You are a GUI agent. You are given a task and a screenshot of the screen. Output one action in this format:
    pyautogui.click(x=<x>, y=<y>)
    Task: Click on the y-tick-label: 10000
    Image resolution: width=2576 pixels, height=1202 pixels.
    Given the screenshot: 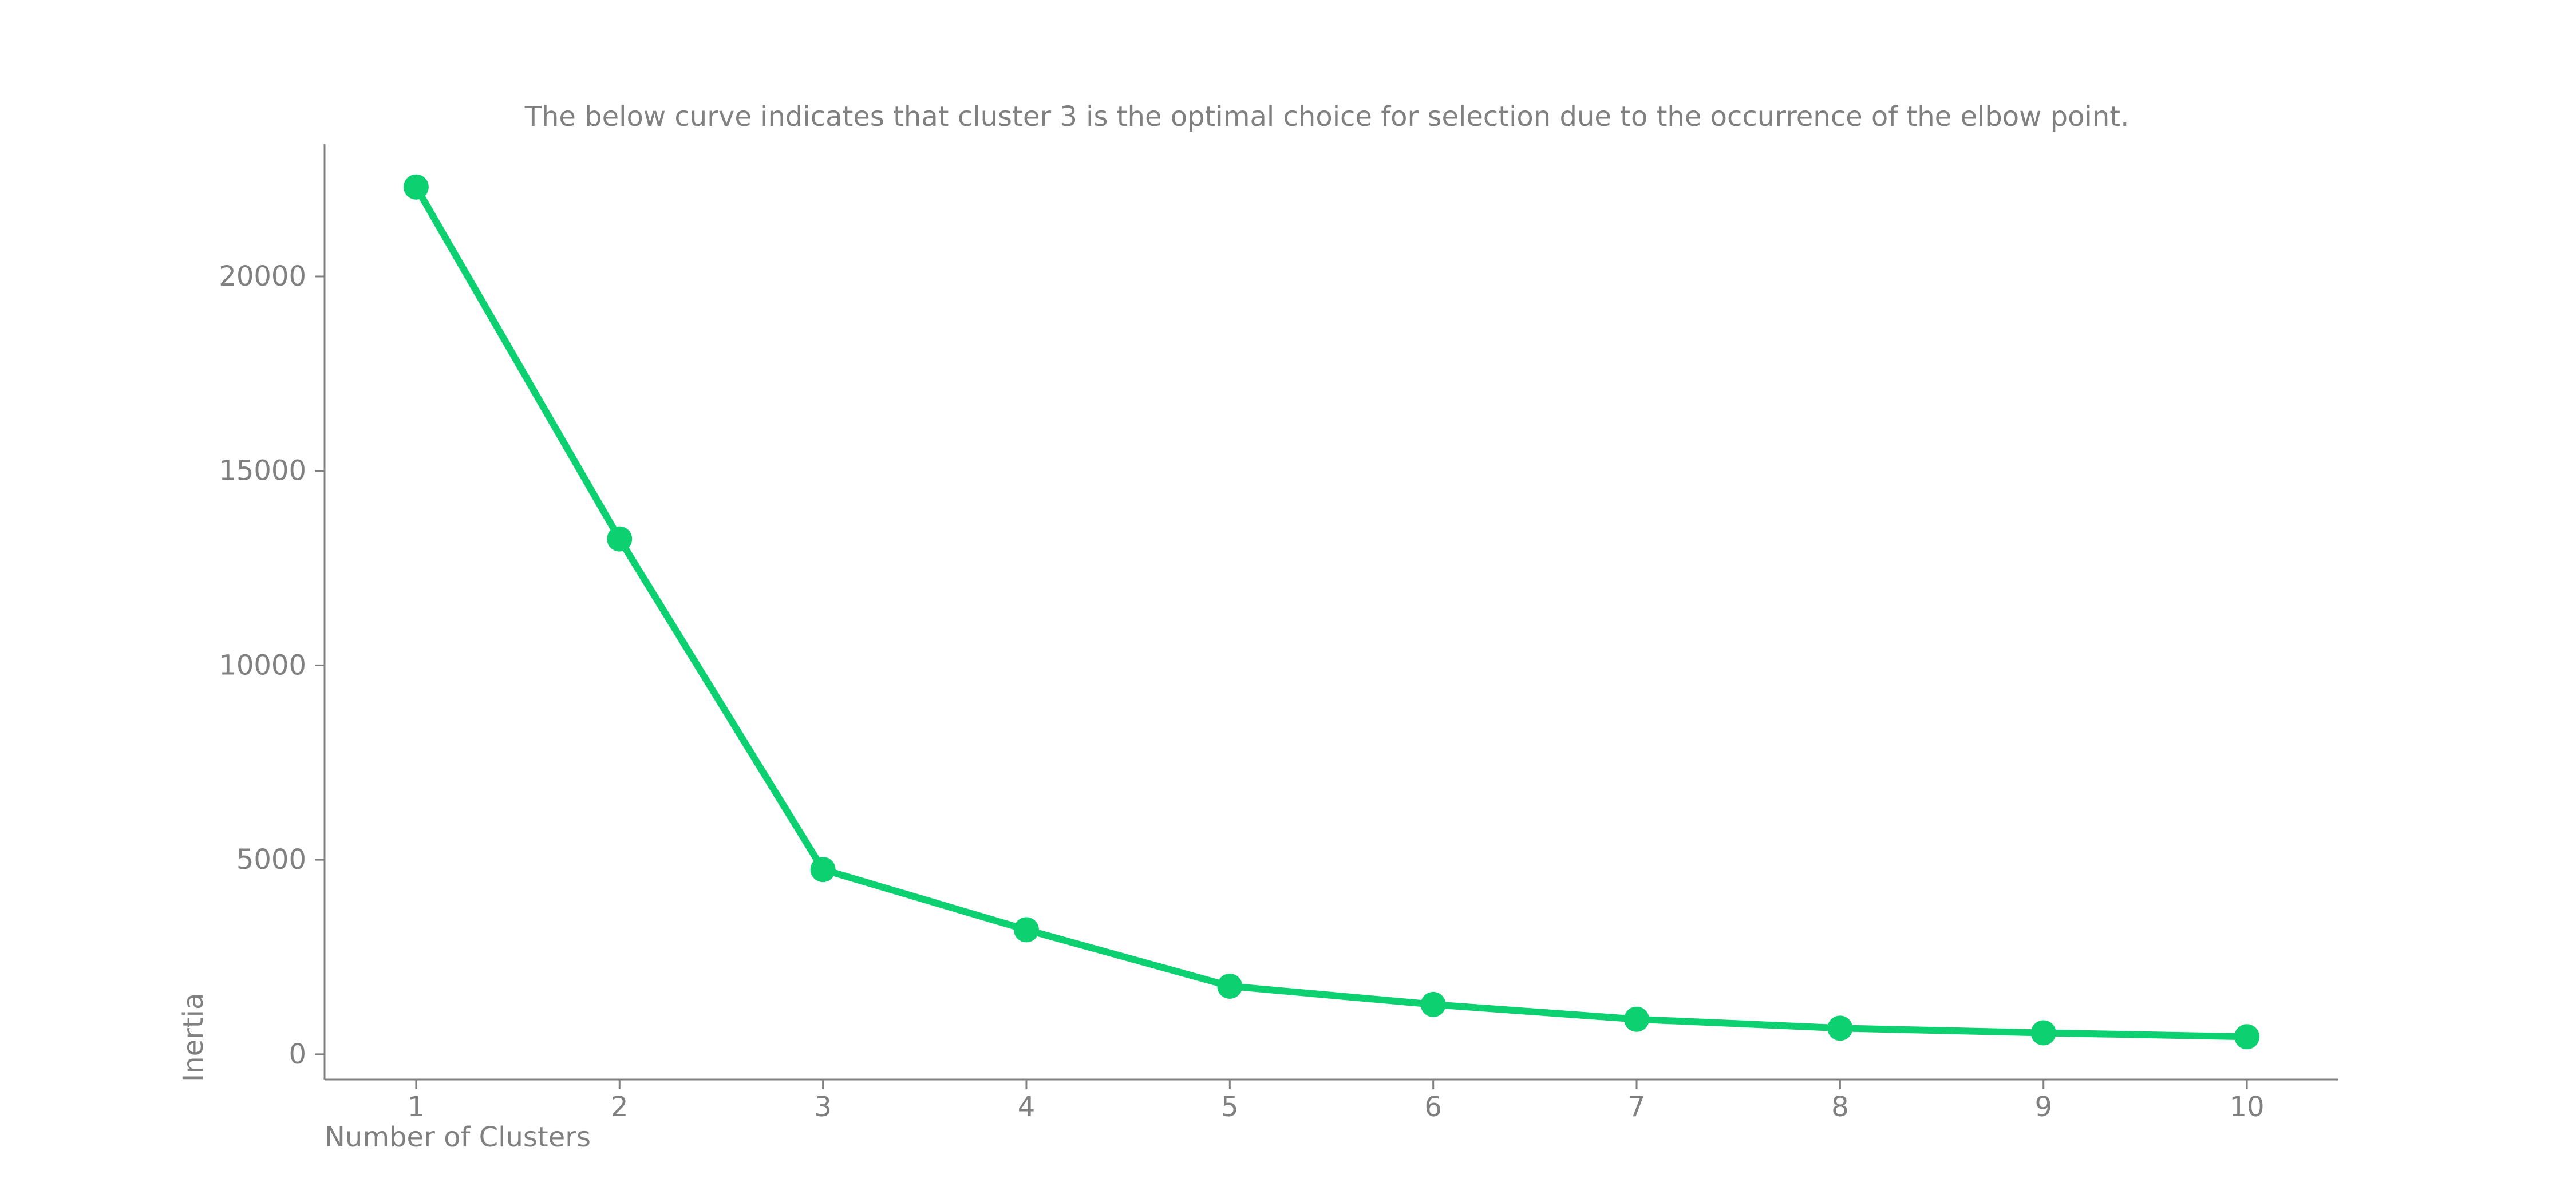 What is the action you would take?
    pyautogui.click(x=262, y=665)
    